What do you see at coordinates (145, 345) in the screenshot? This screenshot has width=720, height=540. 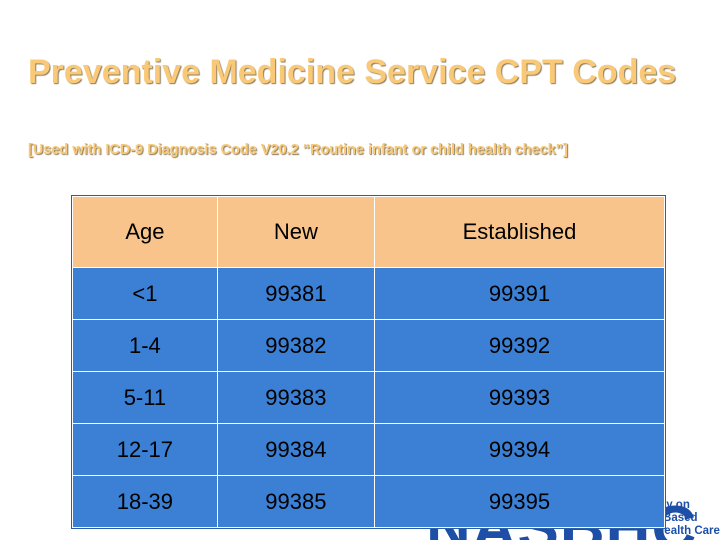 I see `age-cell: 1-4` at bounding box center [145, 345].